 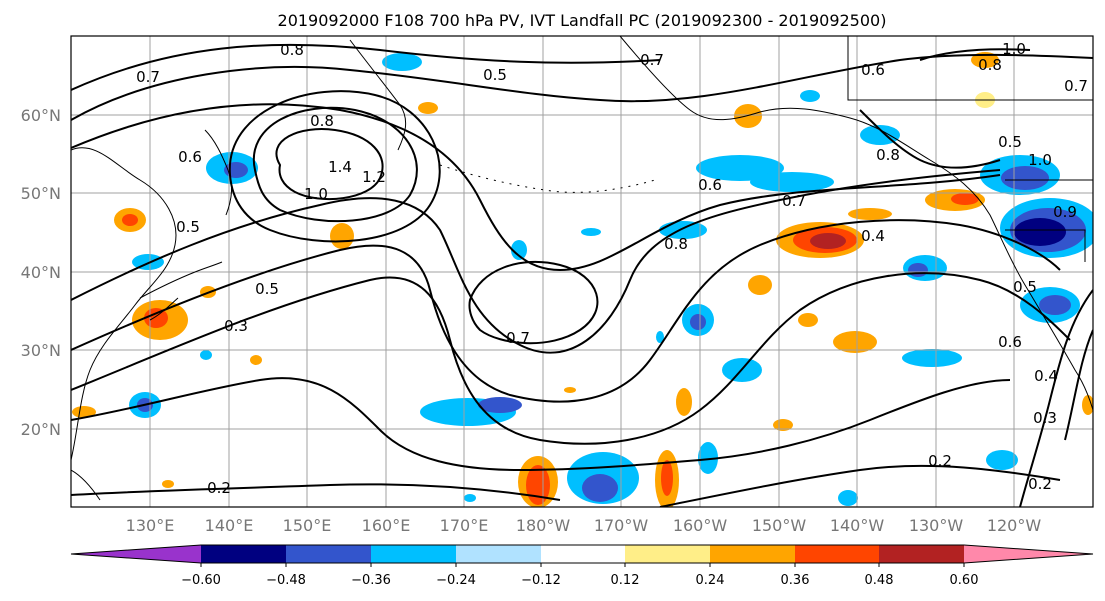 I want to click on colorbar-tick-label: −0.24, so click(x=456, y=580).